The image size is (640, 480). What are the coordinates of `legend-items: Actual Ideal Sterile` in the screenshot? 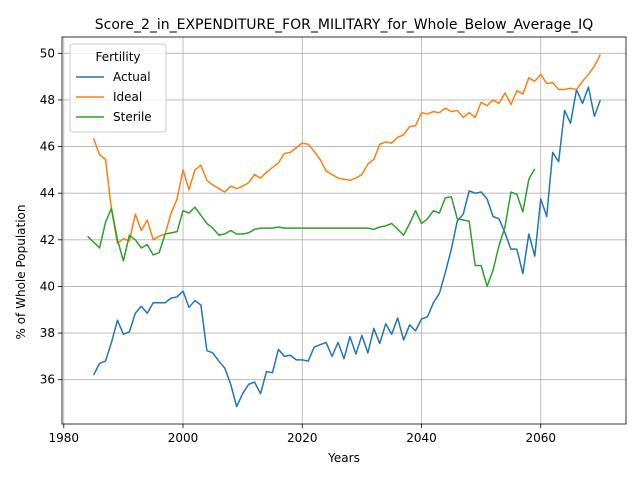 It's located at (114, 97).